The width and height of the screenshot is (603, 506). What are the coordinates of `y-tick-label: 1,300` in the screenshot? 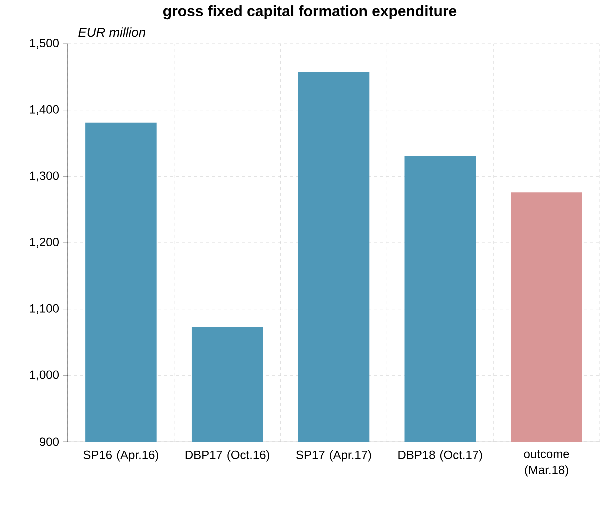 It's located at (45, 177).